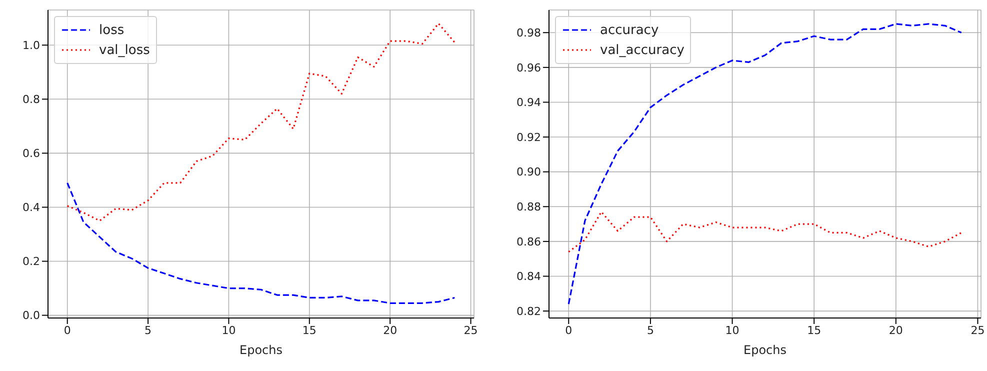 The height and width of the screenshot is (371, 987). Describe the element at coordinates (528, 67) in the screenshot. I see `y-tick-label: 0.96` at that location.